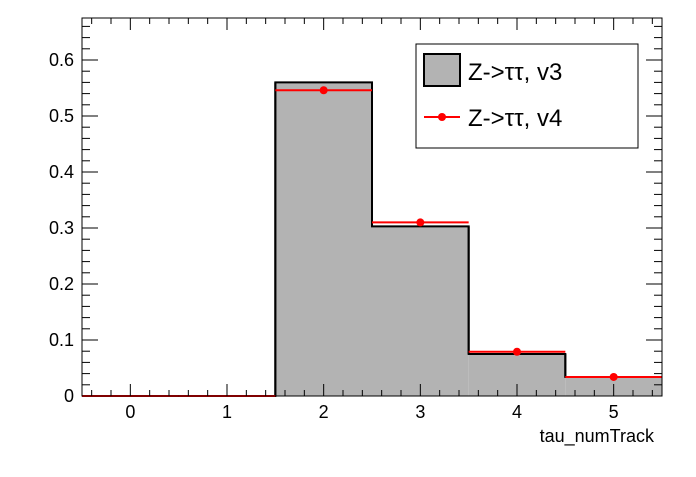  Describe the element at coordinates (227, 412) in the screenshot. I see `x-tick-label: 1` at that location.